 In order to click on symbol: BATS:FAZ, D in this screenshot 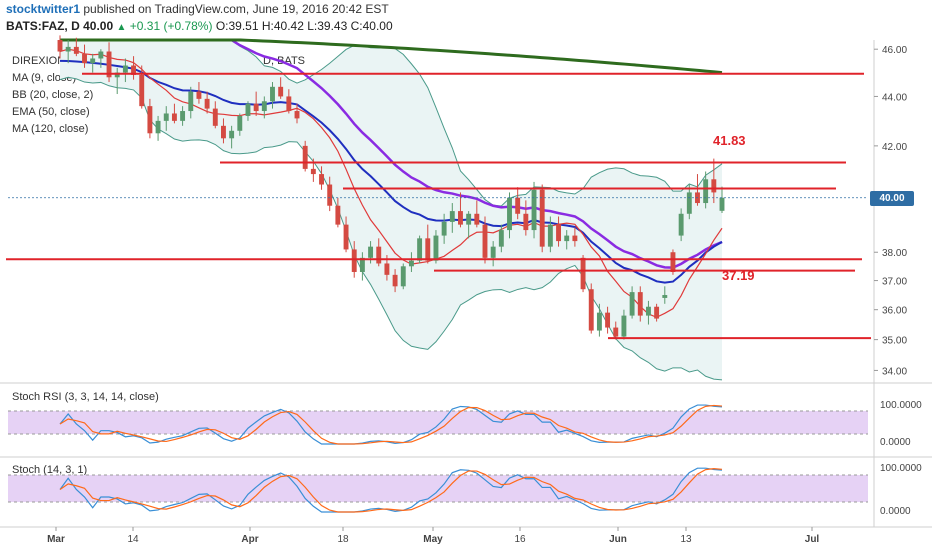, I will do `click(43, 26)`.